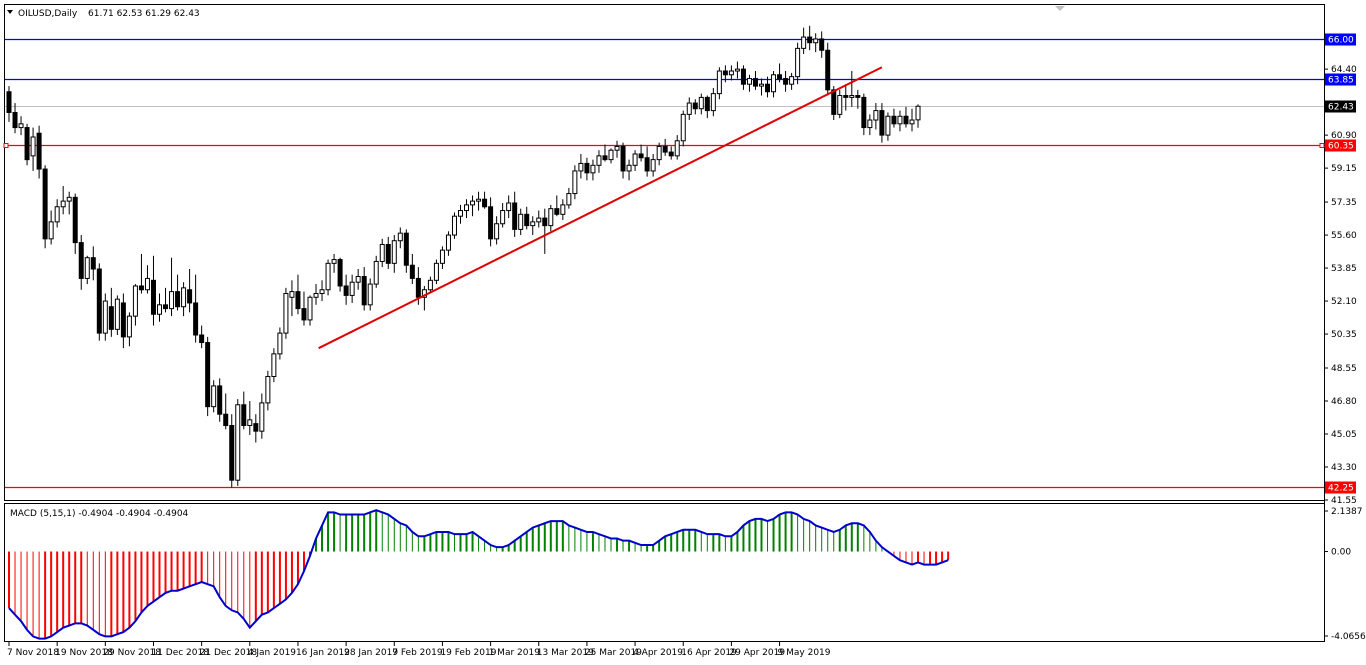 The image size is (1366, 665). What do you see at coordinates (371, 653) in the screenshot?
I see `x-tick-label: 28 Jan 2019` at bounding box center [371, 653].